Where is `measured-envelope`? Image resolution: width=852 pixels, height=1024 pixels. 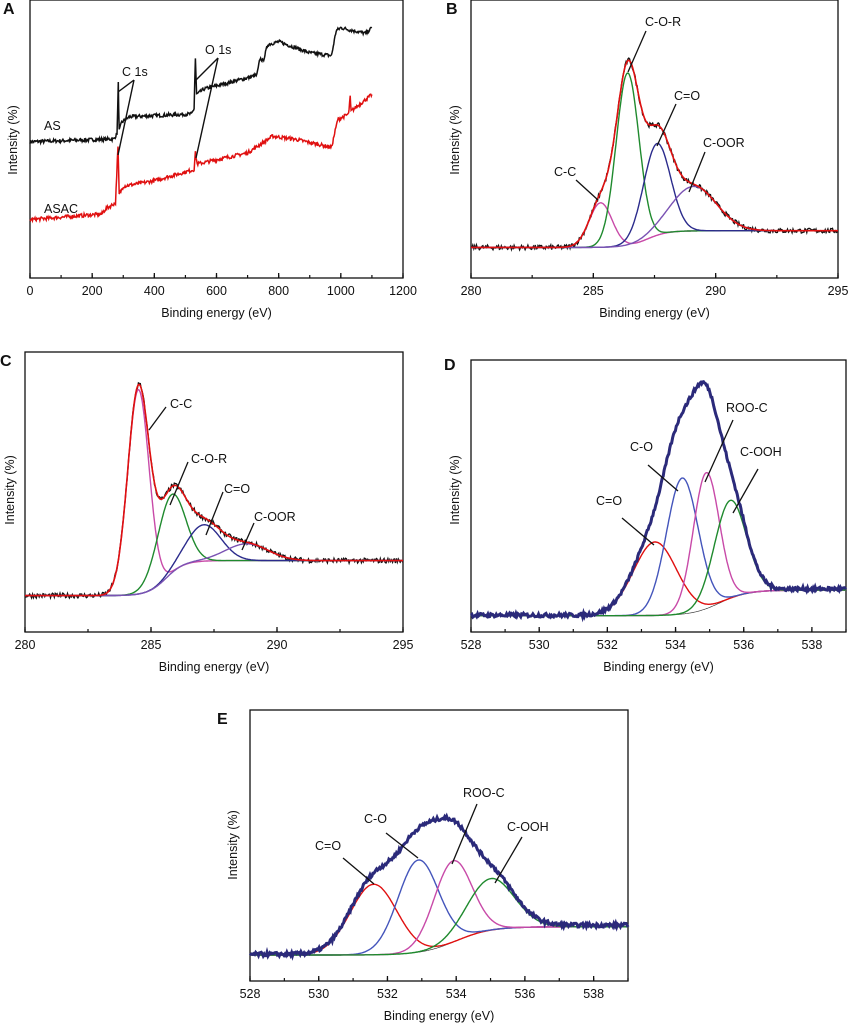
measured-envelope is located at coordinates (439, 886).